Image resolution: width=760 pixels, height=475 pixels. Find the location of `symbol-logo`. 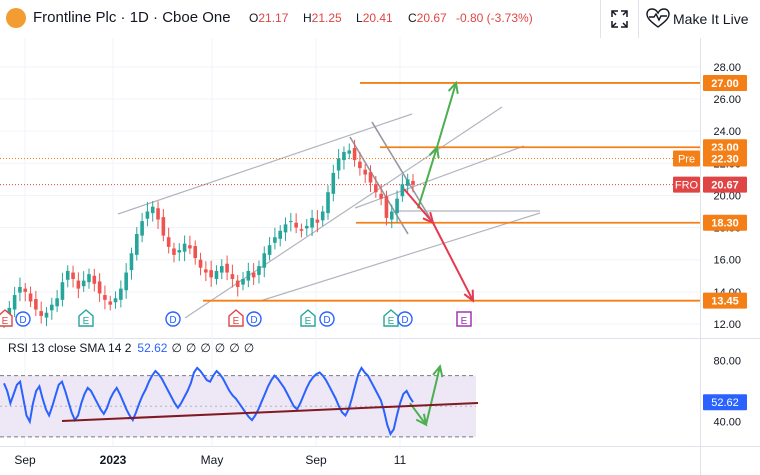

symbol-logo is located at coordinates (16, 18).